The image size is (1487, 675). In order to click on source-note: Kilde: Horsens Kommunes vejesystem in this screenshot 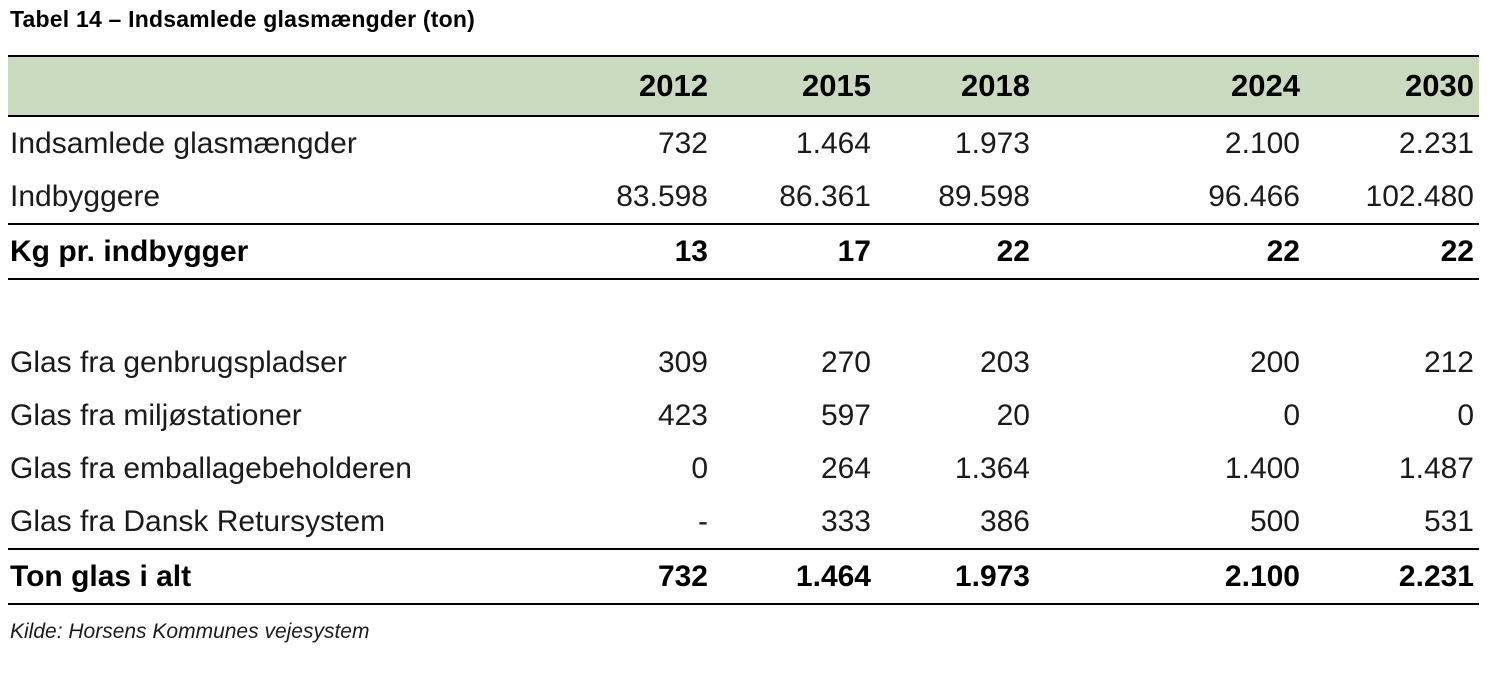, I will do `click(190, 631)`.